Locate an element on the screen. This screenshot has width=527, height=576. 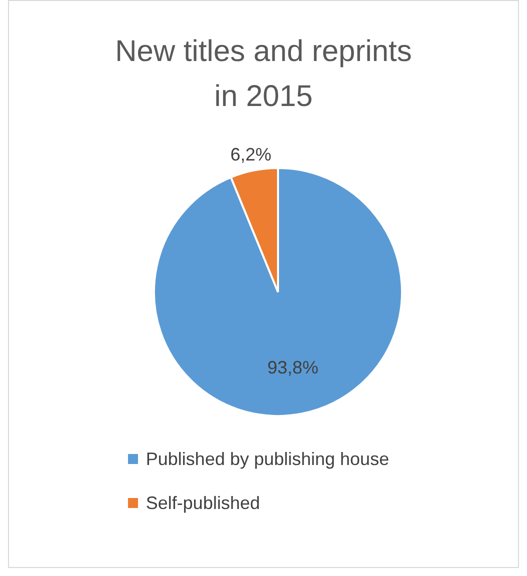
legend-label: Self-published is located at coordinates (203, 503).